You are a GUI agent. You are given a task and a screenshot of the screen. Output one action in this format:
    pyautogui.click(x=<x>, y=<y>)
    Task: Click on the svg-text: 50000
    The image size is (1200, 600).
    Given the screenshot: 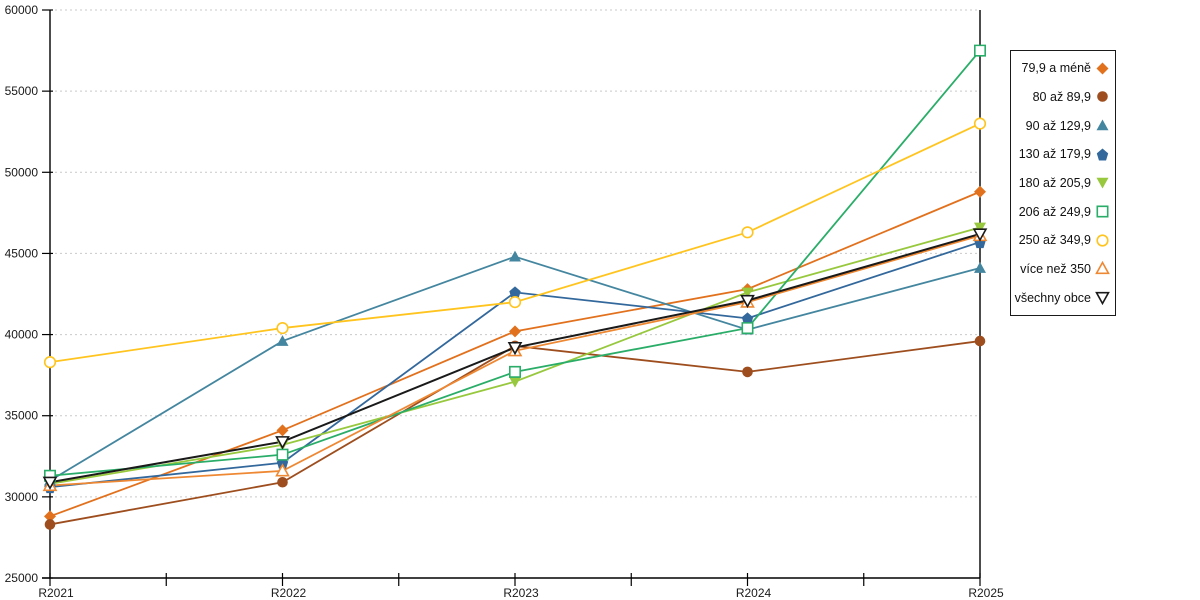 What is the action you would take?
    pyautogui.click(x=22, y=172)
    